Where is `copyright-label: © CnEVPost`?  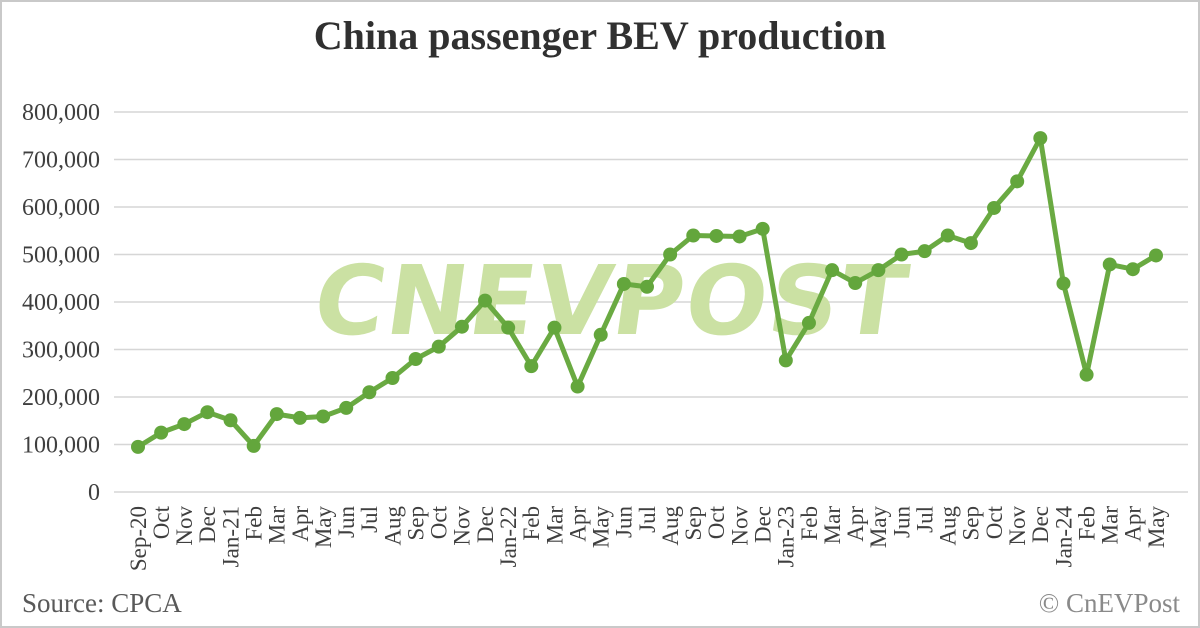 copyright-label: © CnEVPost is located at coordinates (1109, 603).